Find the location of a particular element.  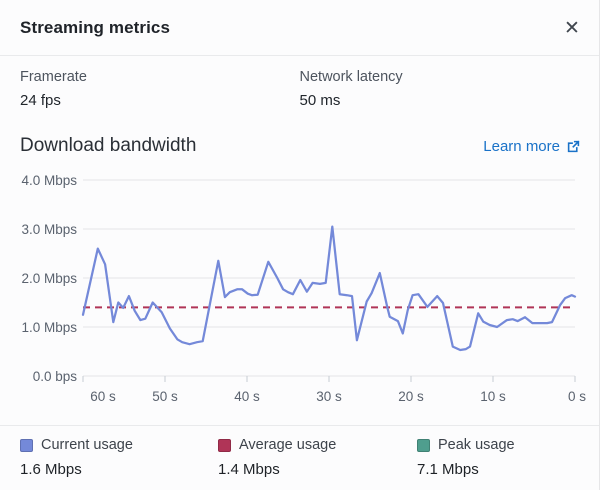

legend-value: 1.6 Mbps is located at coordinates (51, 469).